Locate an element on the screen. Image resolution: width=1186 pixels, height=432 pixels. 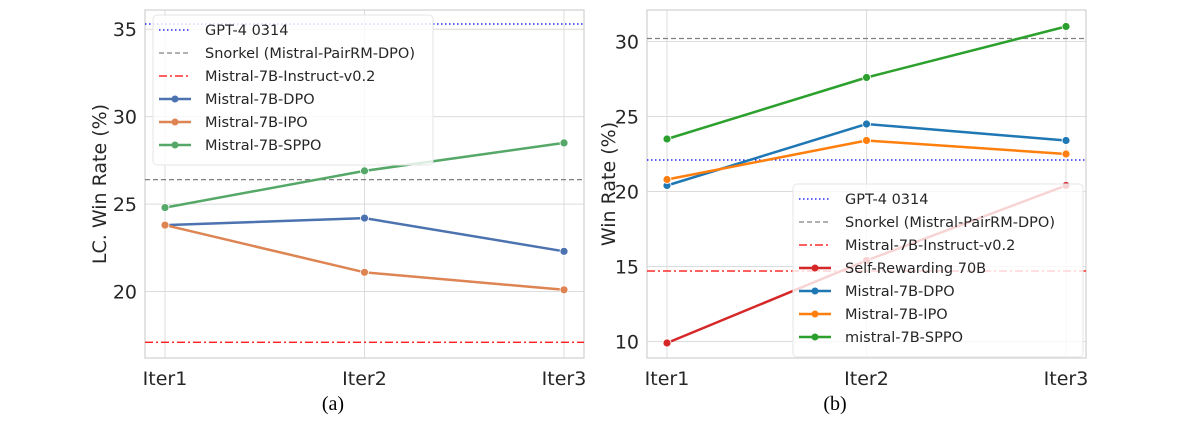
y-tick-label: 10 is located at coordinates (627, 343).